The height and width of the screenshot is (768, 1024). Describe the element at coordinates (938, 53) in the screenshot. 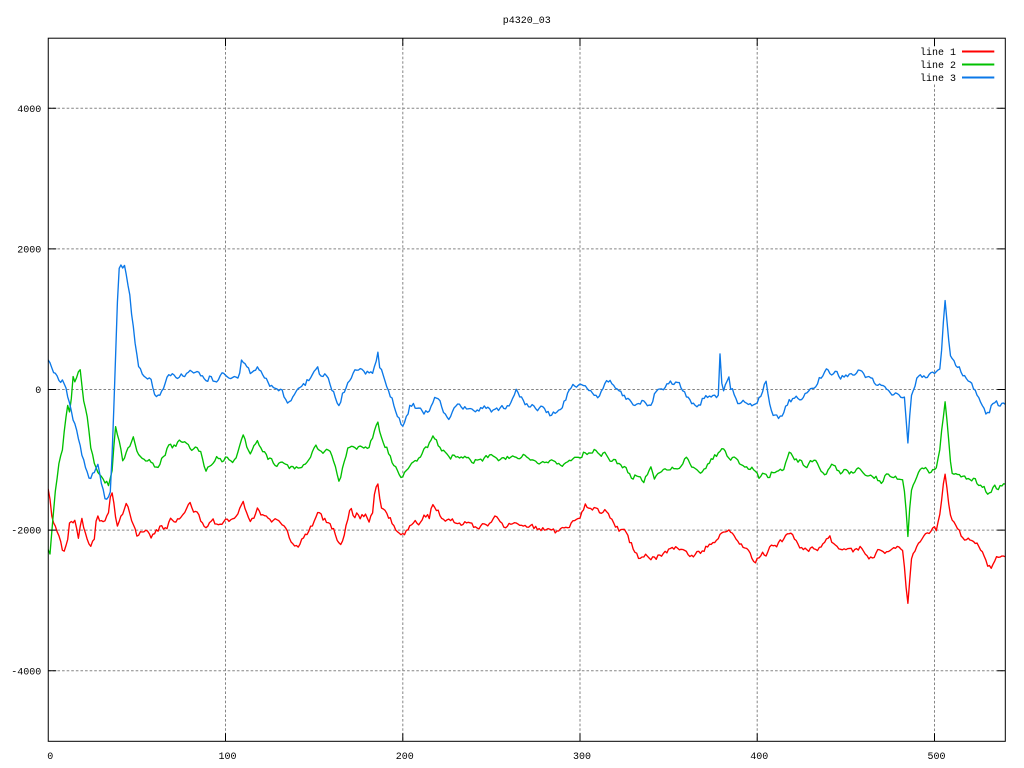

I see `svg-text: line 1` at that location.